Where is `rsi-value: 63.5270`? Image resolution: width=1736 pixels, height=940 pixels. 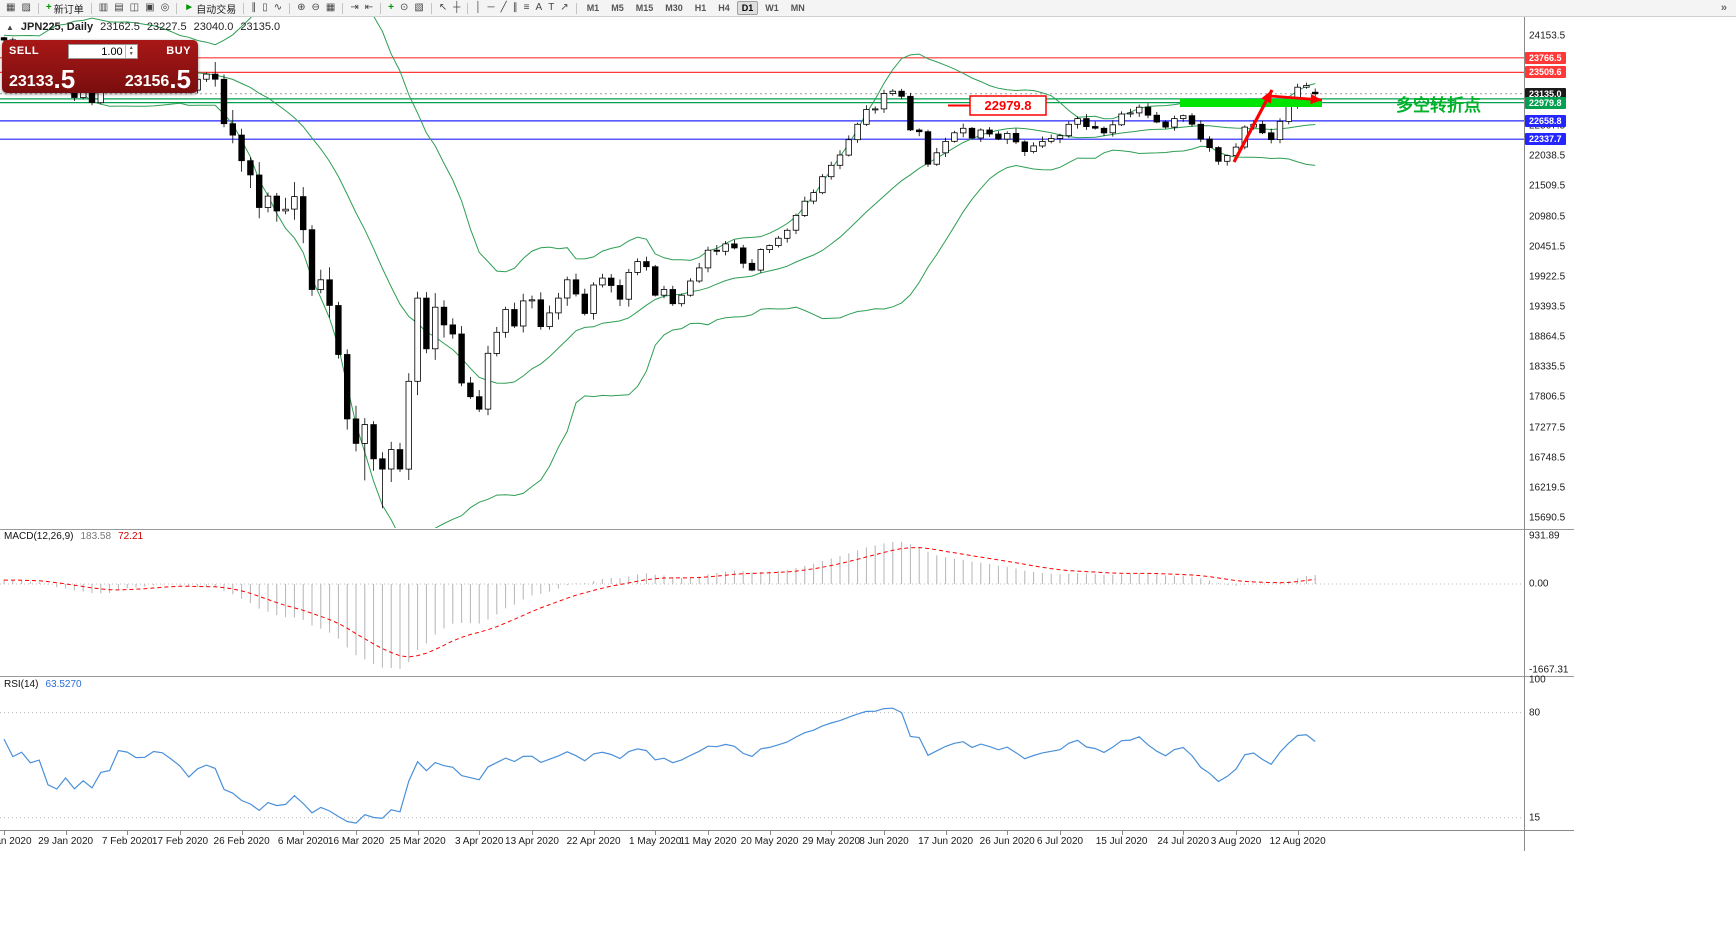
rsi-value: 63.5270 is located at coordinates (63, 684).